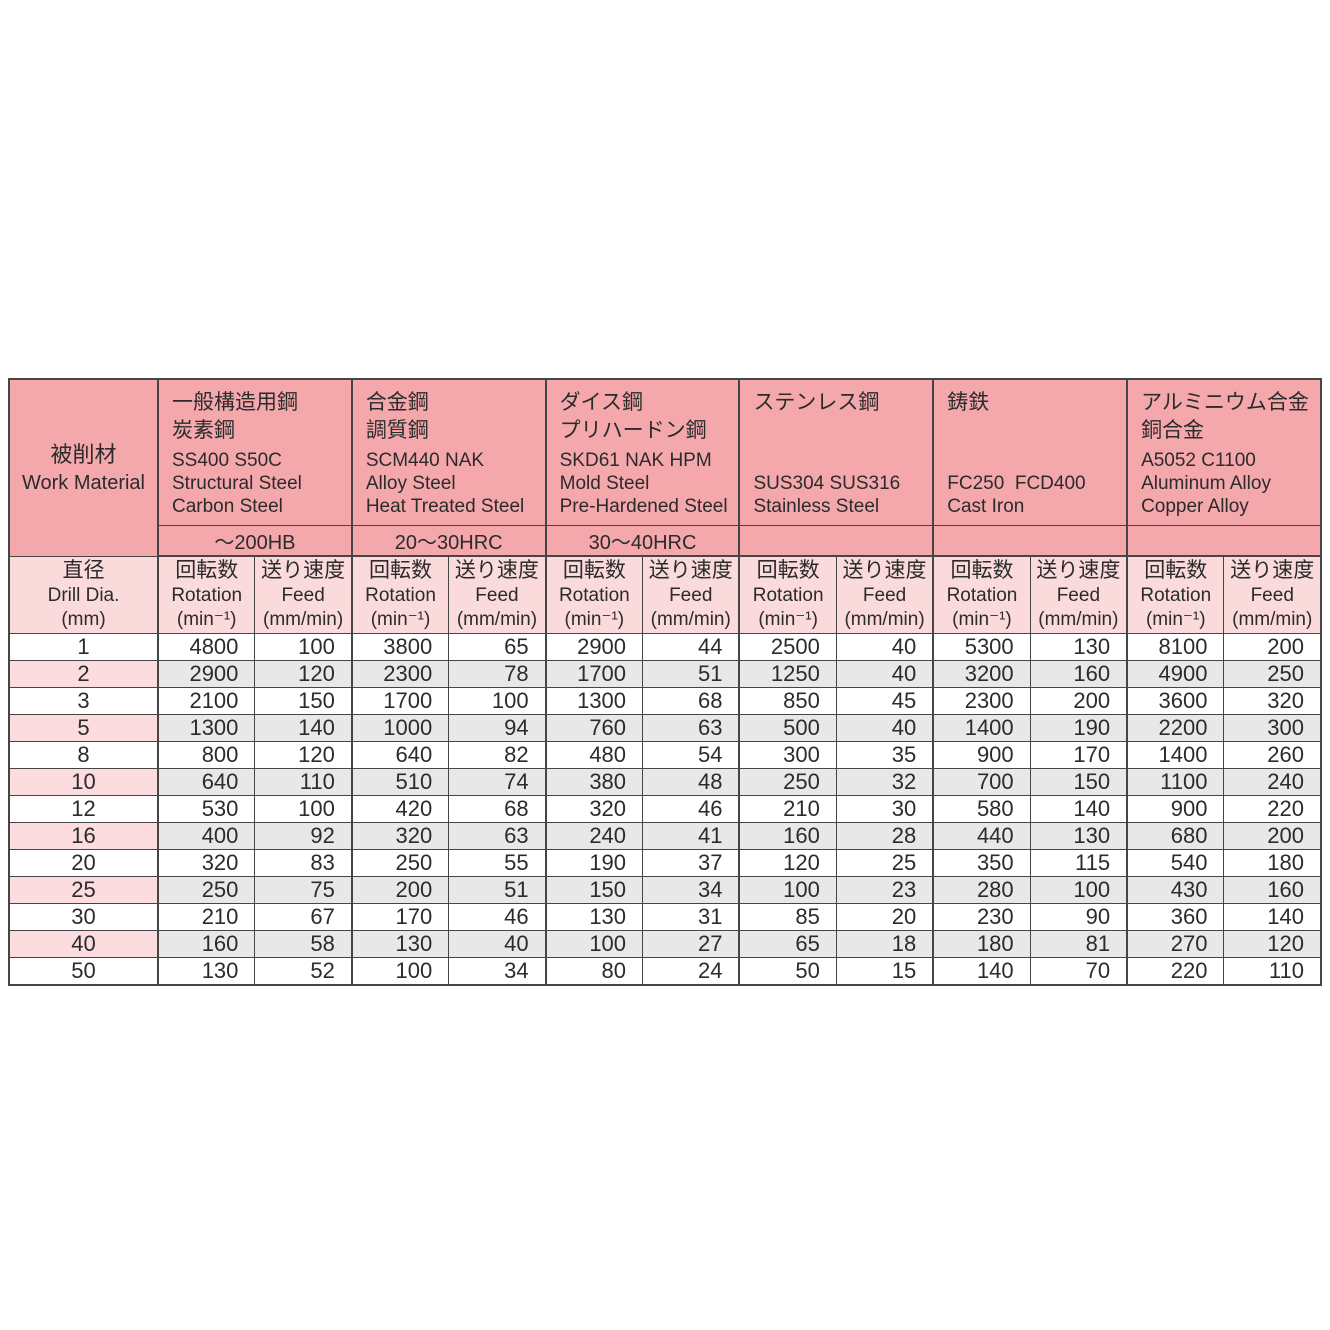 This screenshot has width=1330, height=1330. Describe the element at coordinates (83, 943) in the screenshot. I see `dia-cell: 40` at that location.